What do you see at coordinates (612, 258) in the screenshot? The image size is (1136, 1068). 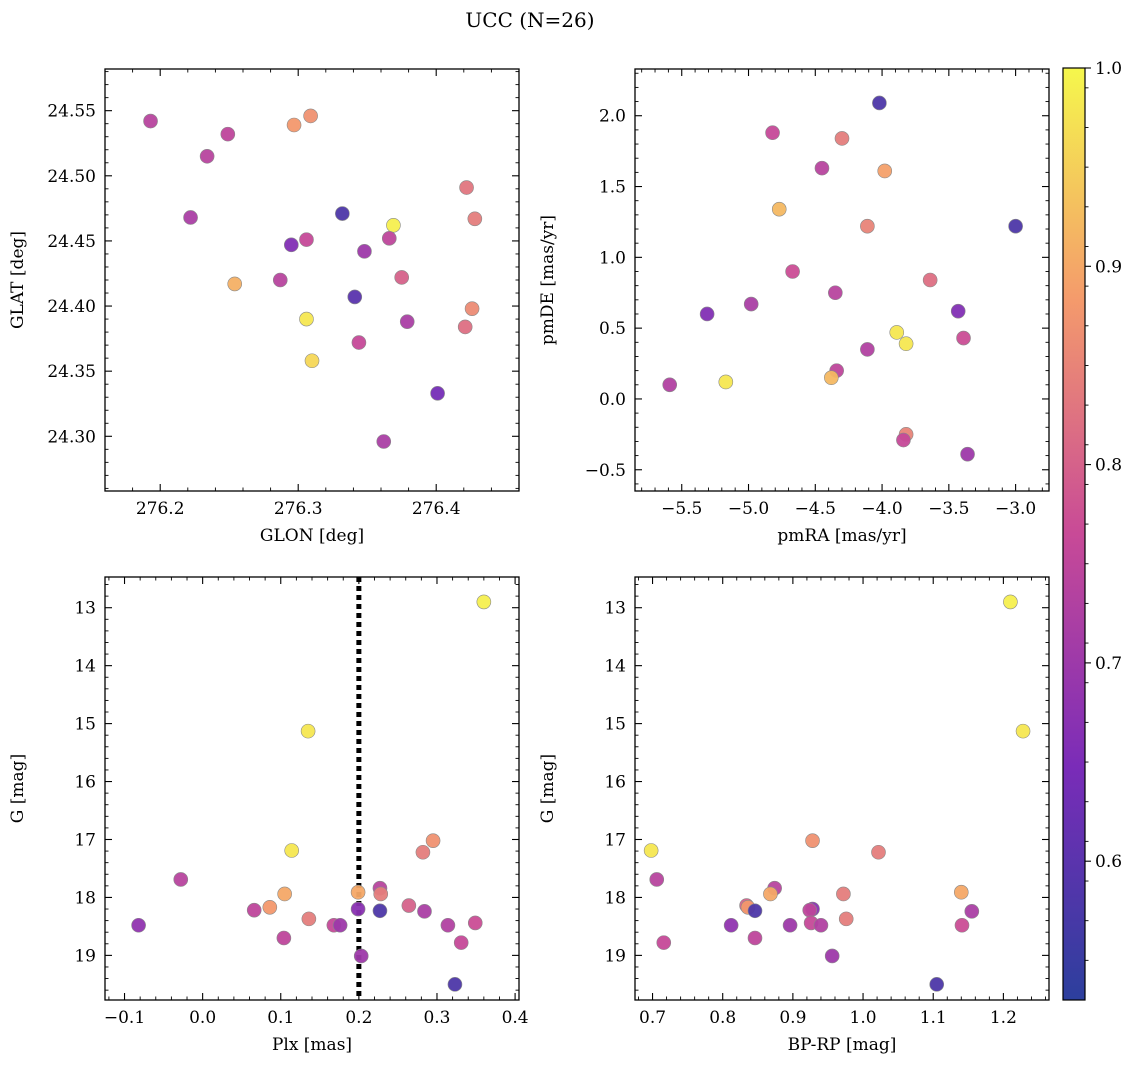 I see `y-tick-label: 1.0` at bounding box center [612, 258].